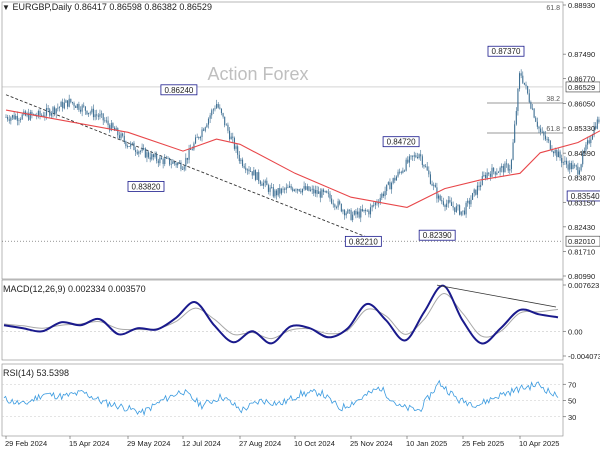  I want to click on price-annotation-label: 0.83820, so click(146, 186).